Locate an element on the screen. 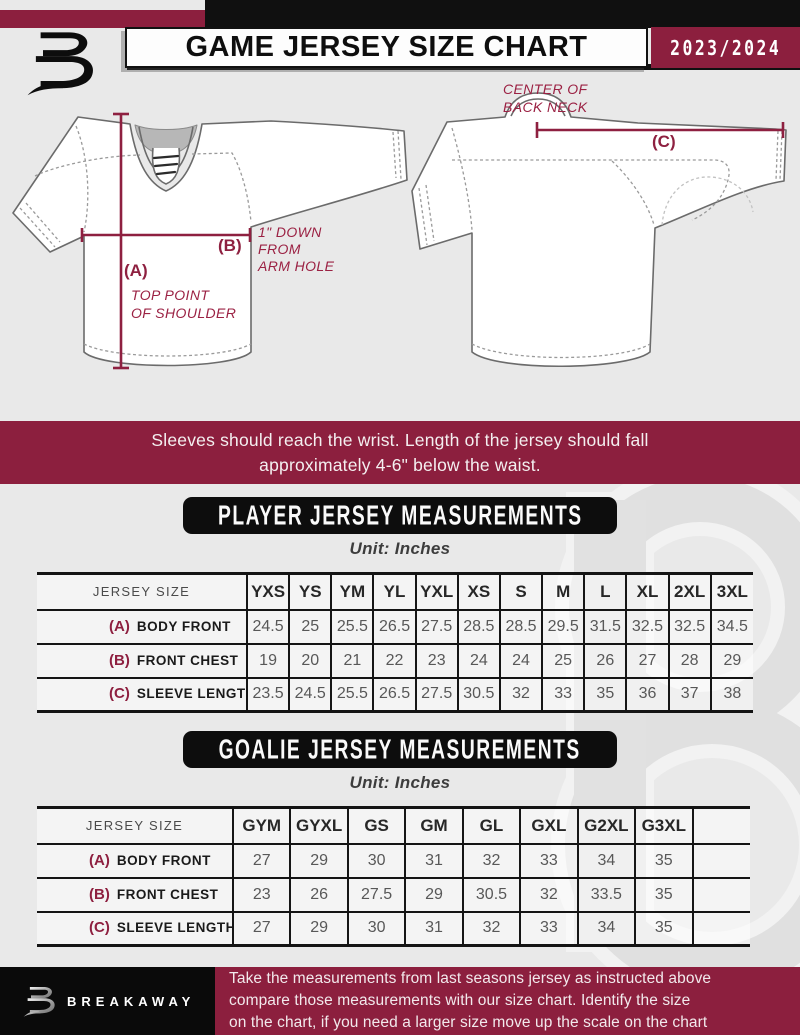  front-jersey-seams is located at coordinates (210, 241).